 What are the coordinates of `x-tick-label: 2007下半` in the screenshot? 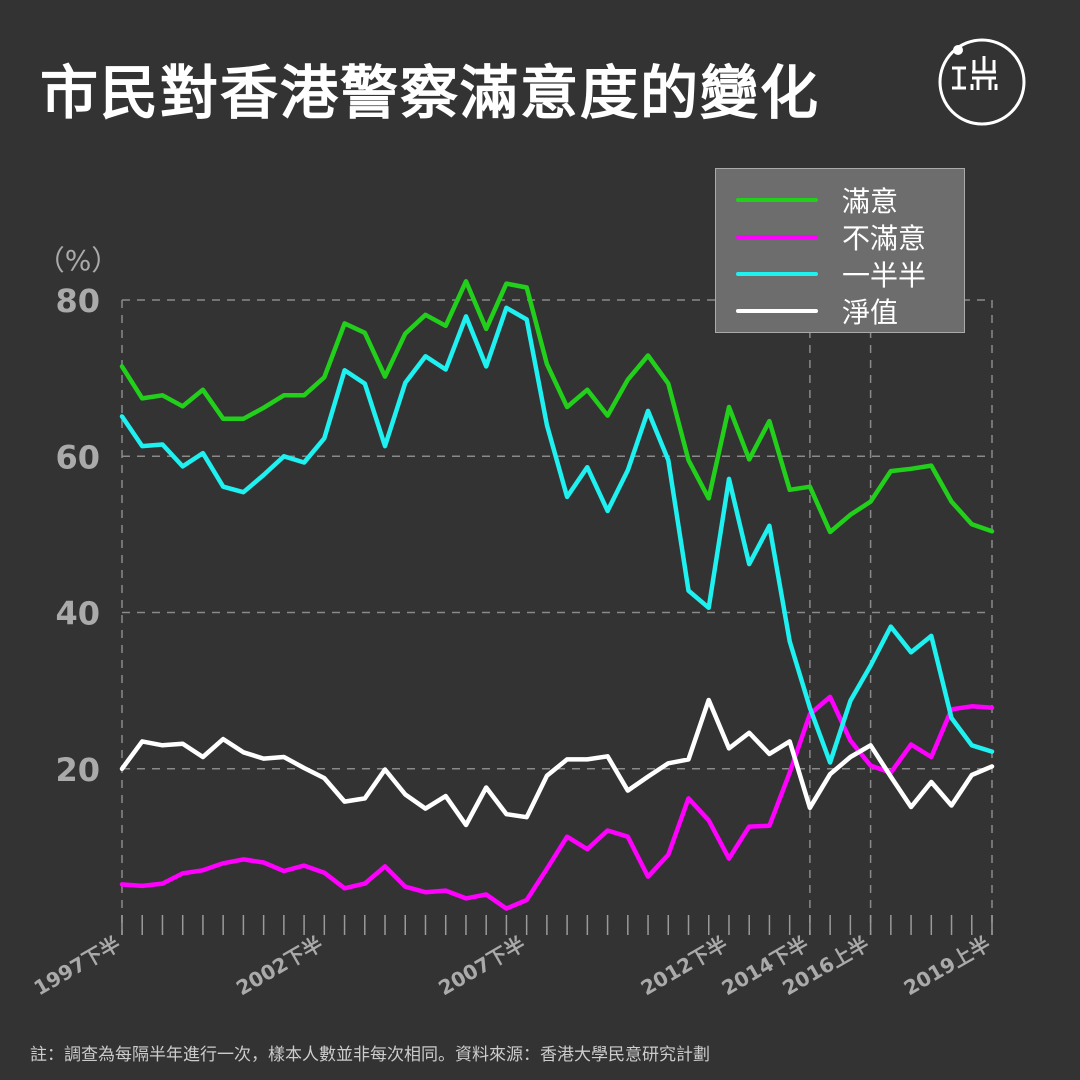 It's located at (481, 966).